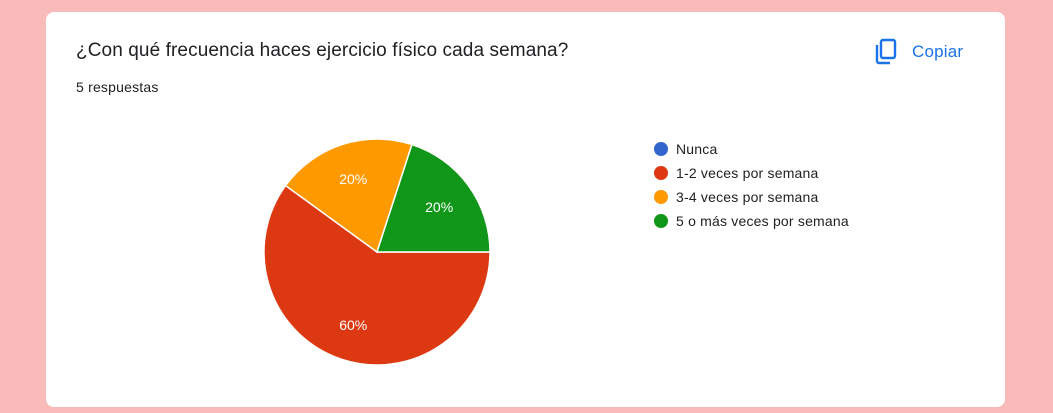 This screenshot has height=413, width=1053. What do you see at coordinates (353, 325) in the screenshot?
I see `slice-label: 60%` at bounding box center [353, 325].